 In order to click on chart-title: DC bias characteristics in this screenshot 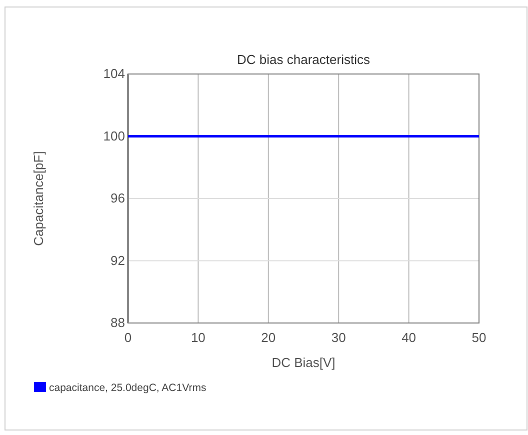, I will do `click(303, 59)`.